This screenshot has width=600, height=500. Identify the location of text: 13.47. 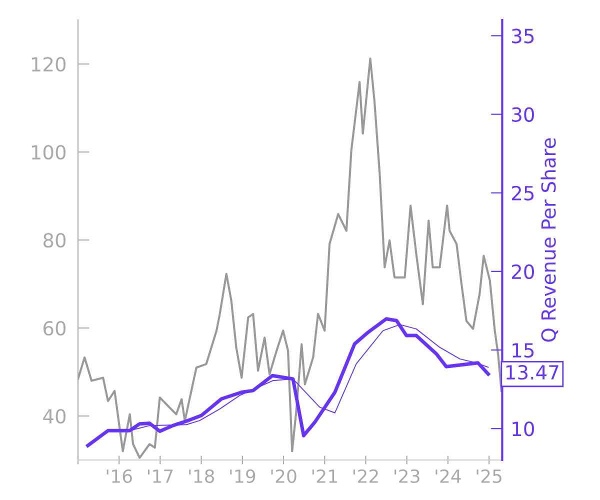
(532, 372).